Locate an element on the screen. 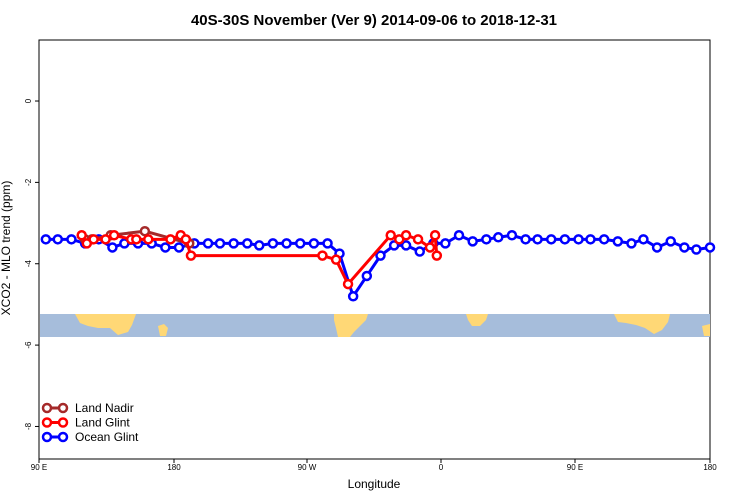  land-south-america is located at coordinates (351, 325).